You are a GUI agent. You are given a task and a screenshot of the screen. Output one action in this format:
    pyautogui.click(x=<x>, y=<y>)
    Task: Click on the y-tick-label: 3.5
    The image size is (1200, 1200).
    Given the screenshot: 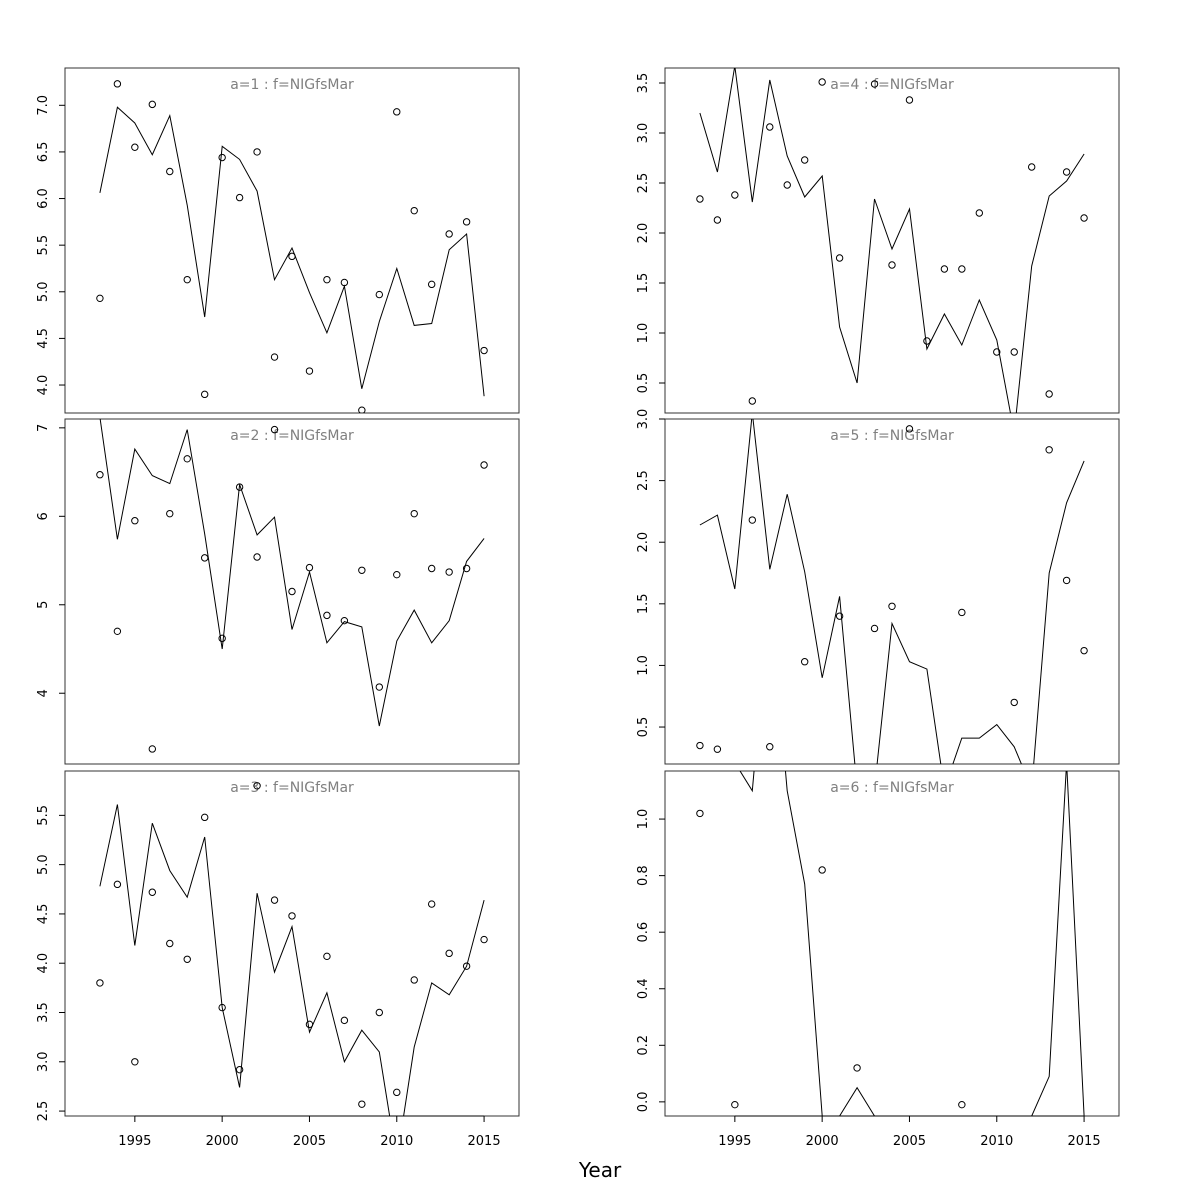 What is the action you would take?
    pyautogui.click(x=43, y=1012)
    